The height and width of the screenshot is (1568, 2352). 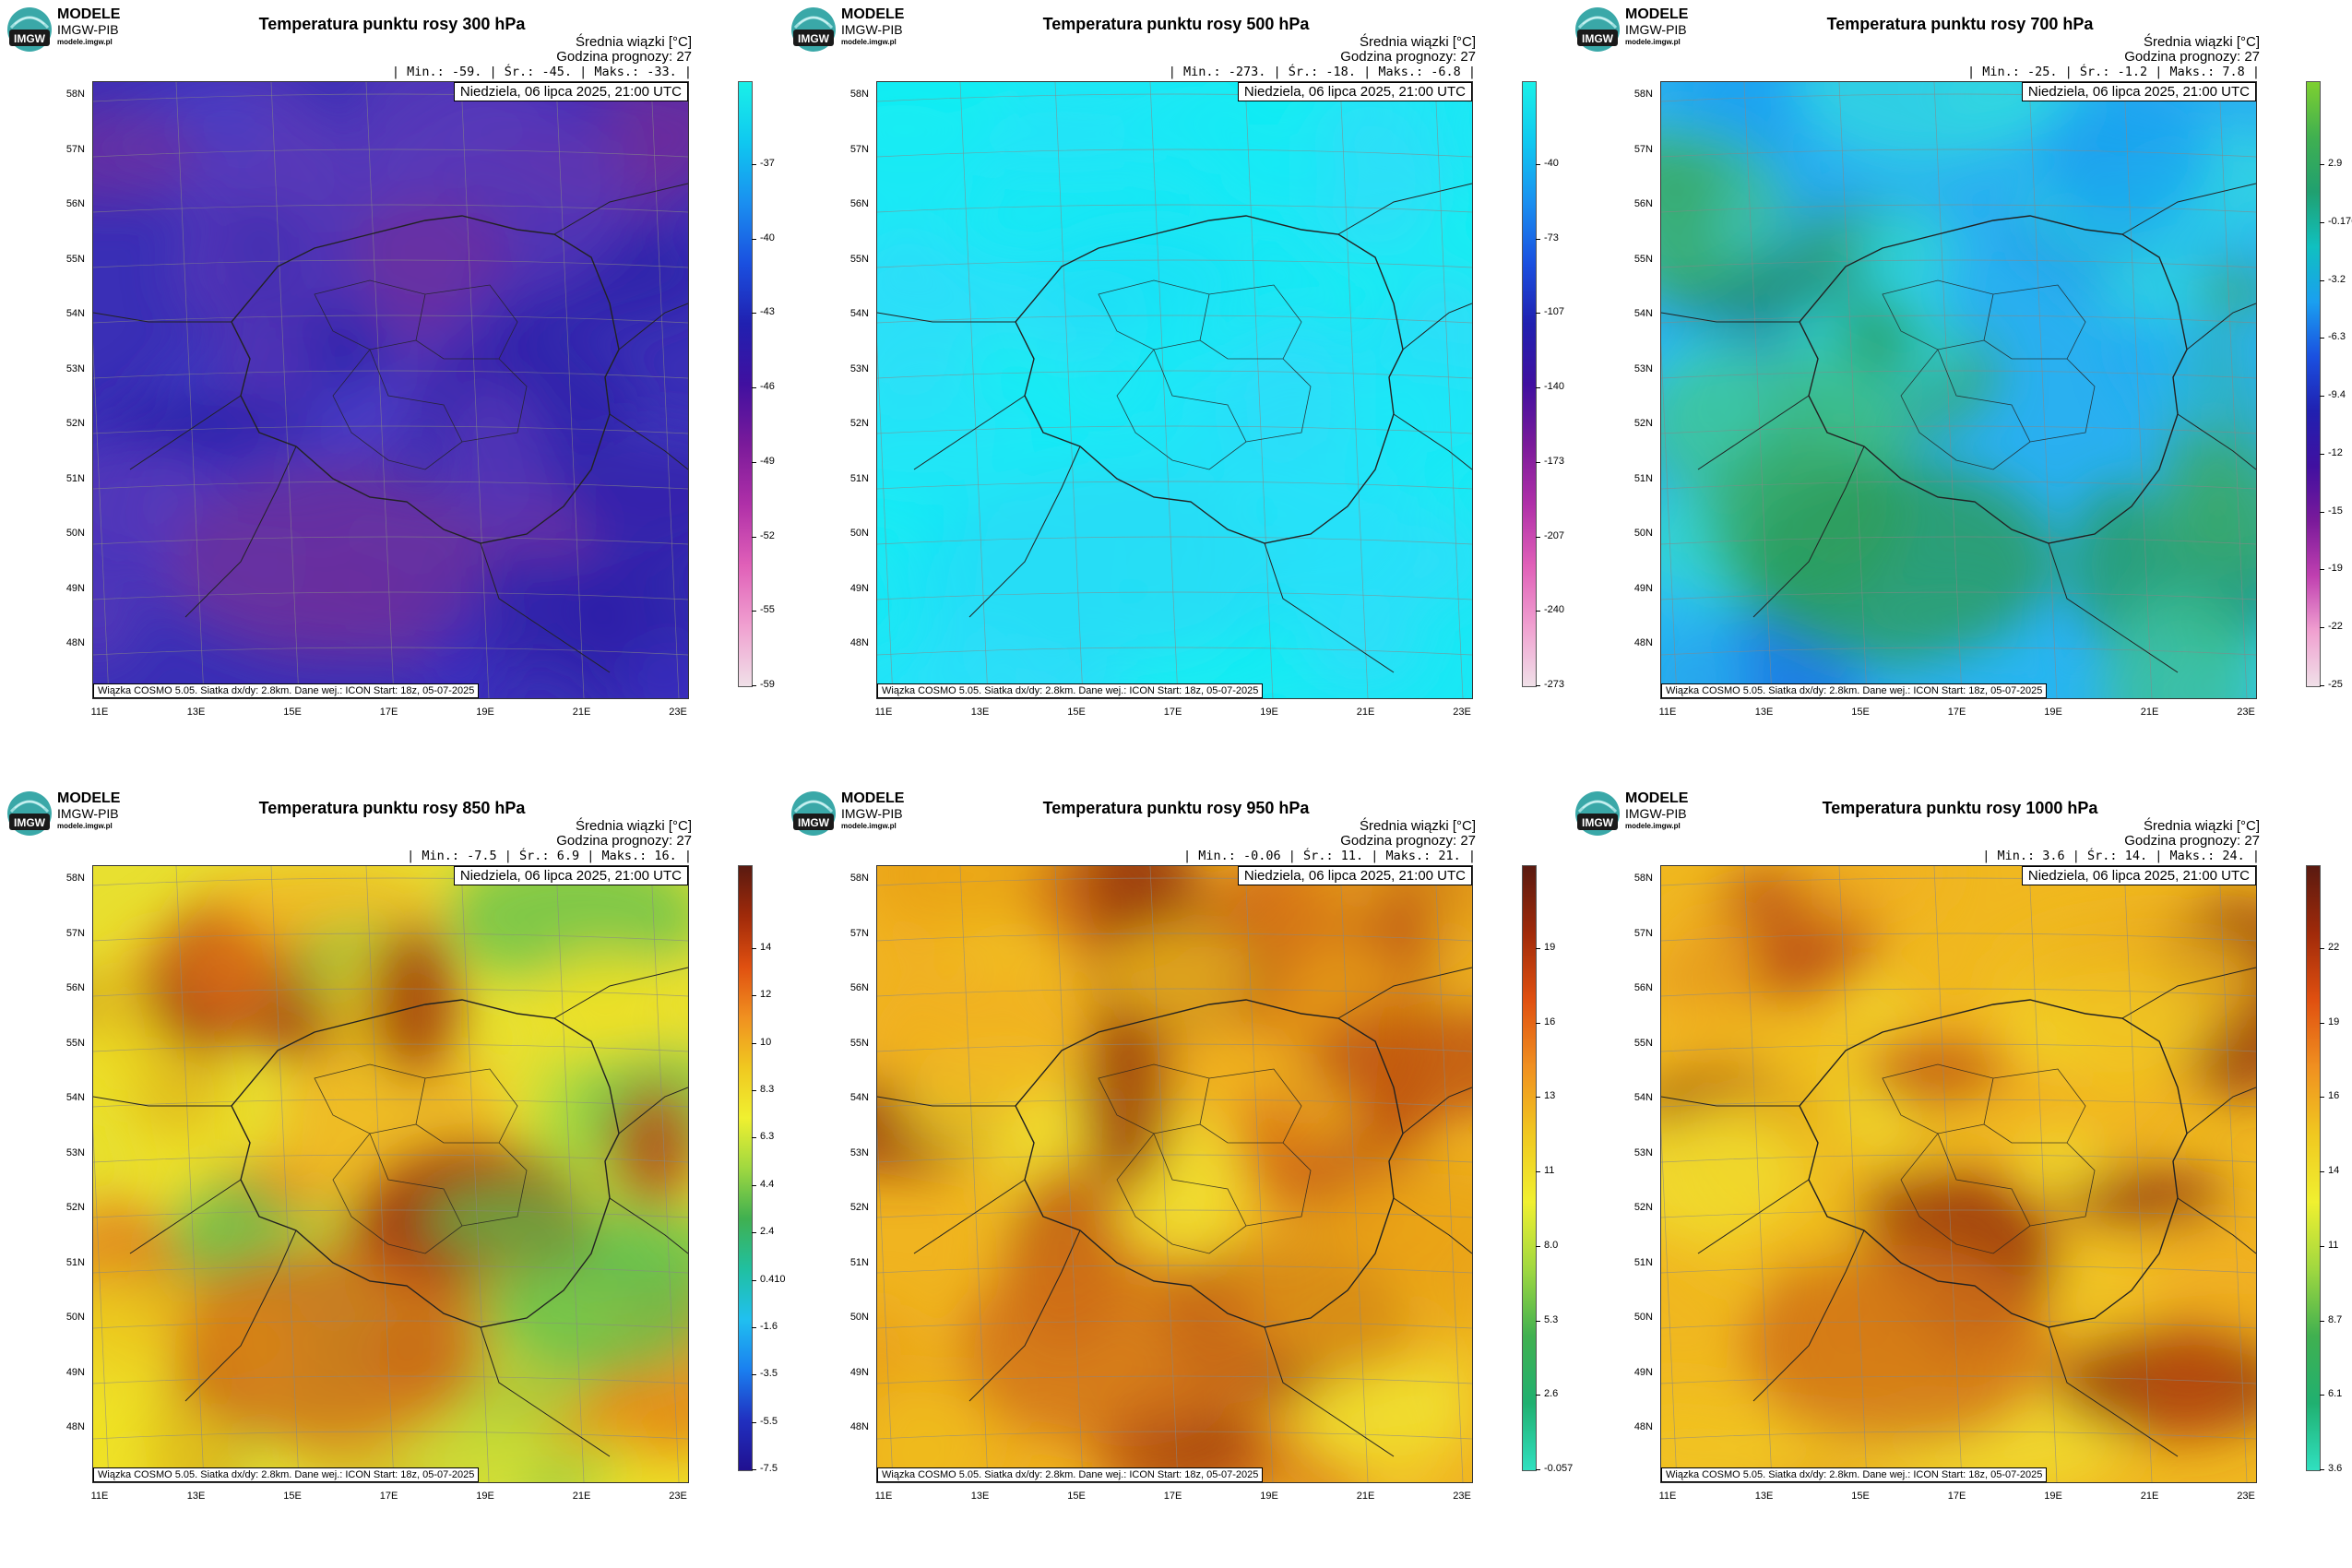 I want to click on colorbar-tick-label: 2.9, so click(x=2335, y=163).